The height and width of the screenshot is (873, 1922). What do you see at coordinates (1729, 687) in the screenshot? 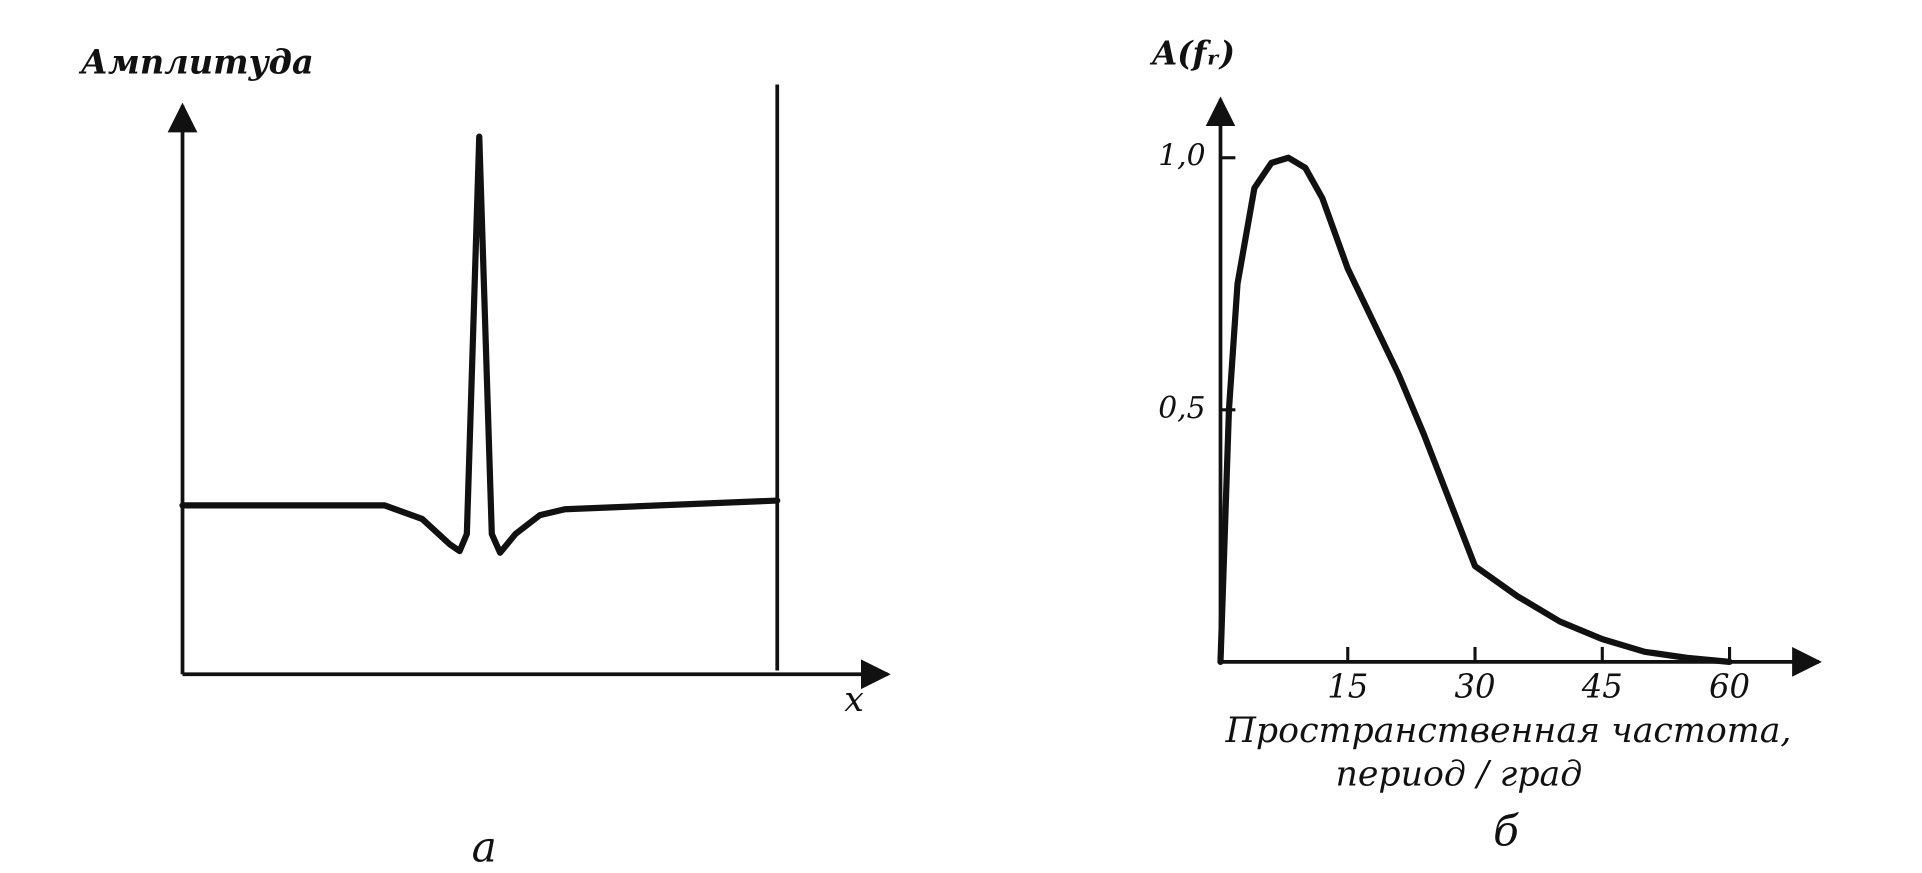
I see `x-tick-label: 60` at bounding box center [1729, 687].